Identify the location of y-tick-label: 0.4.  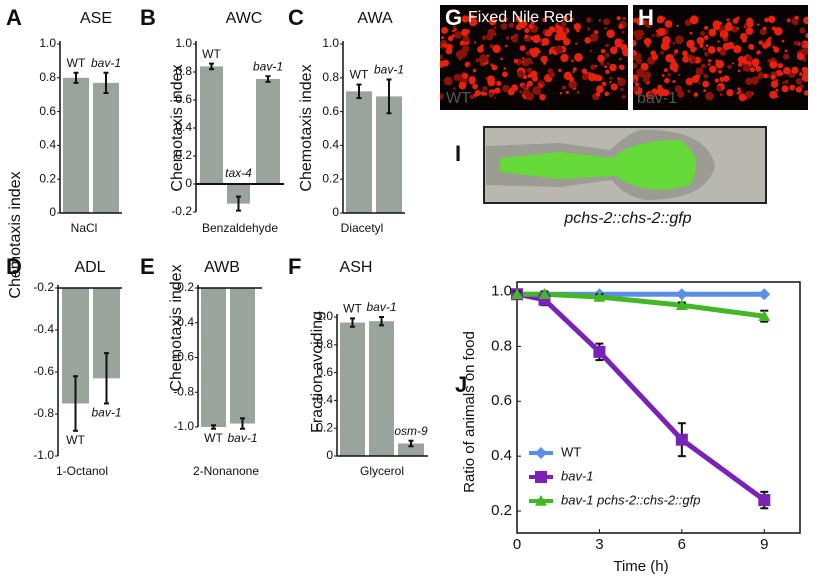
(330, 145).